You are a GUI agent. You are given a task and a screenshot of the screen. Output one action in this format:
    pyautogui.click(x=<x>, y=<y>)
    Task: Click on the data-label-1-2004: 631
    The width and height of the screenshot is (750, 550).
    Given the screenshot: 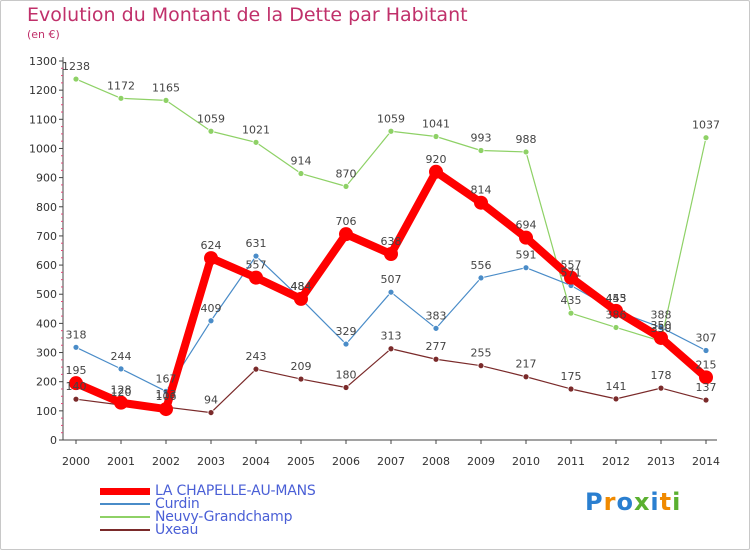 What is the action you would take?
    pyautogui.click(x=256, y=243)
    